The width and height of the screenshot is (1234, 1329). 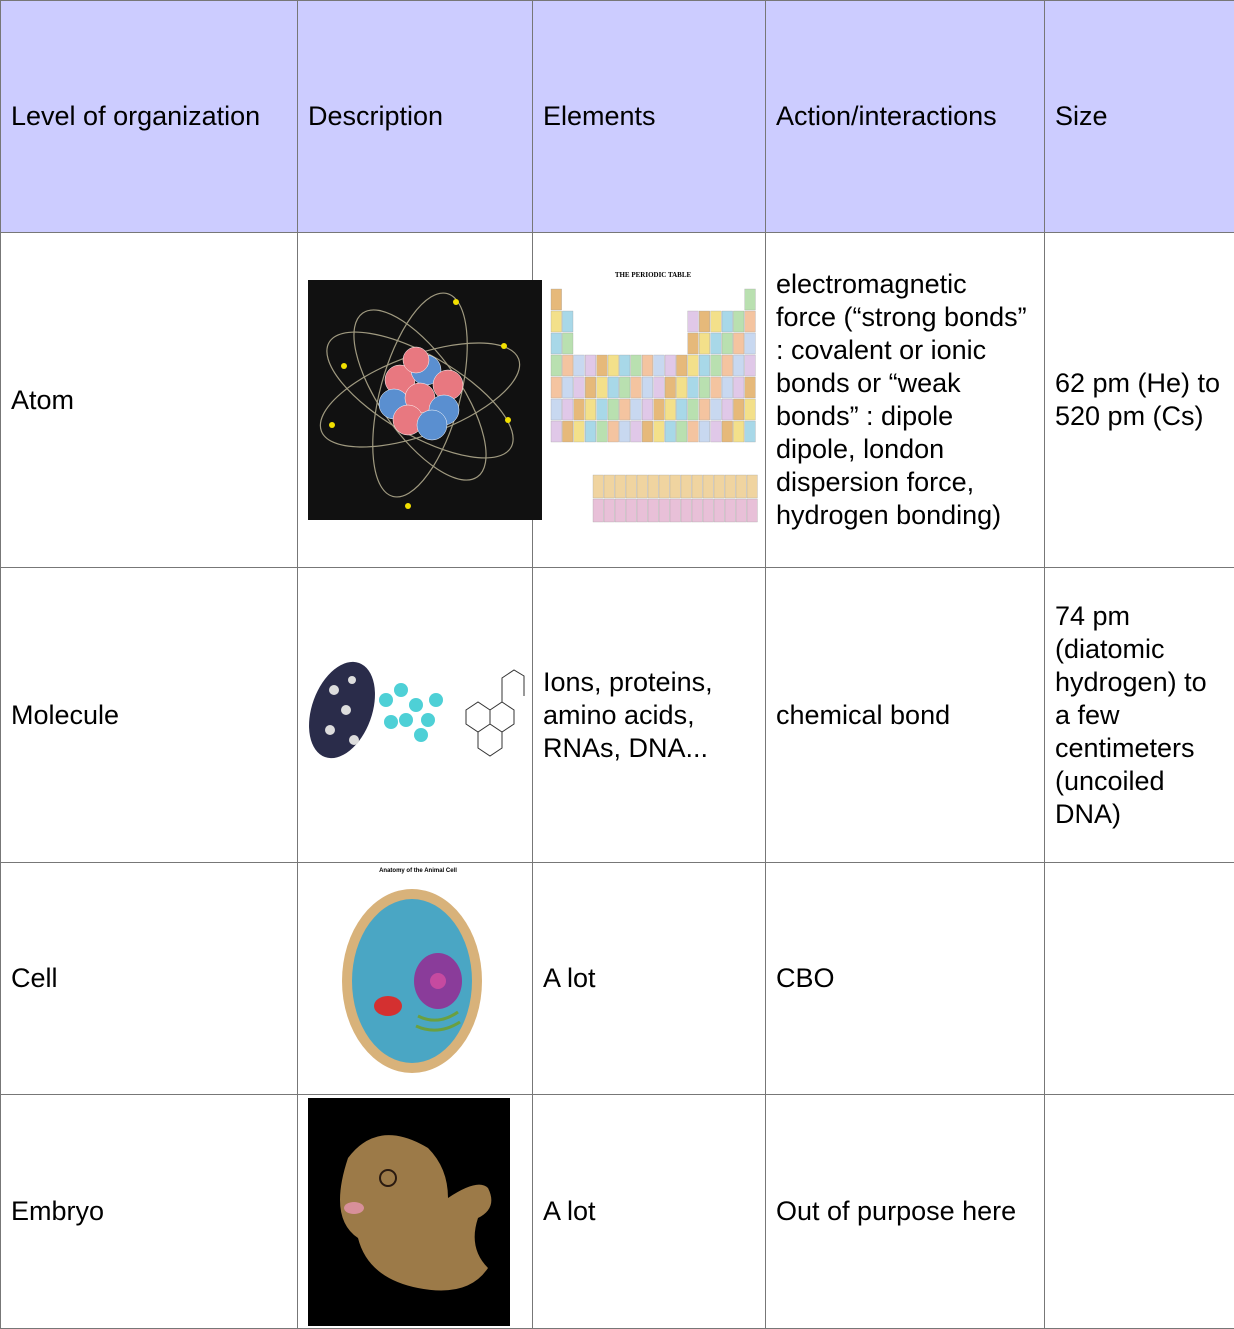 What do you see at coordinates (905, 1212) in the screenshot?
I see `actions-cell: Out of purpose here` at bounding box center [905, 1212].